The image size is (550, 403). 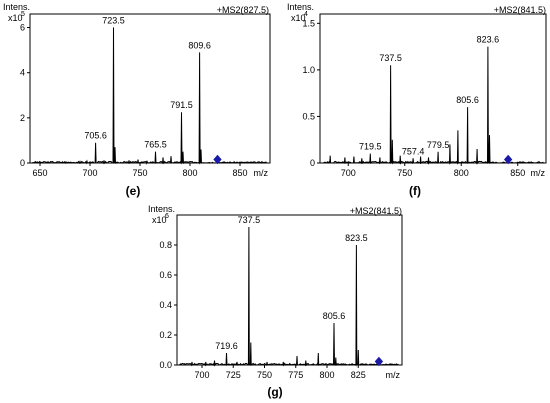 What do you see at coordinates (415, 191) in the screenshot?
I see `panel-label: (f)` at bounding box center [415, 191].